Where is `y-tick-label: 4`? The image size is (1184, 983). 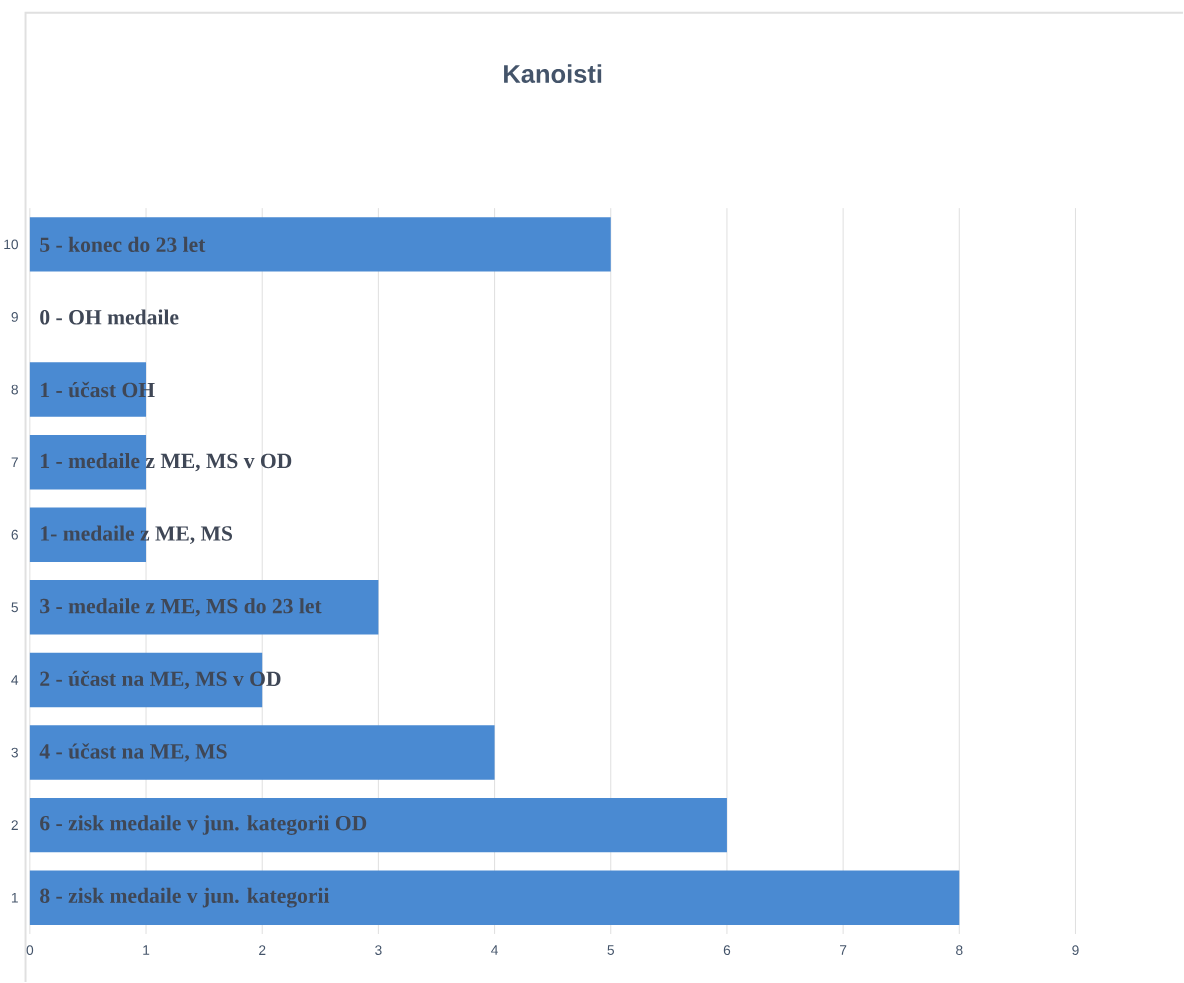
y-tick-label: 4 is located at coordinates (15, 680).